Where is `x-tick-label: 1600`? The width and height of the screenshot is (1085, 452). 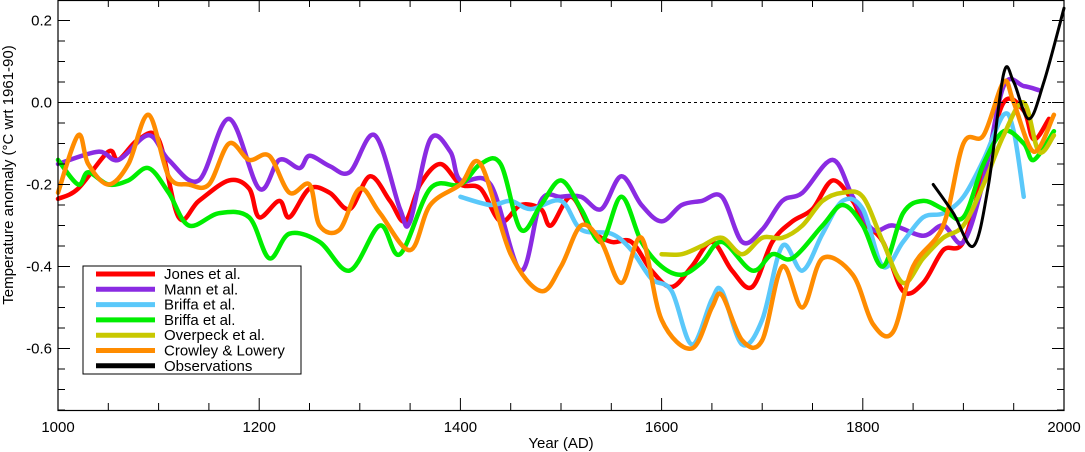 x-tick-label: 1600 is located at coordinates (661, 427).